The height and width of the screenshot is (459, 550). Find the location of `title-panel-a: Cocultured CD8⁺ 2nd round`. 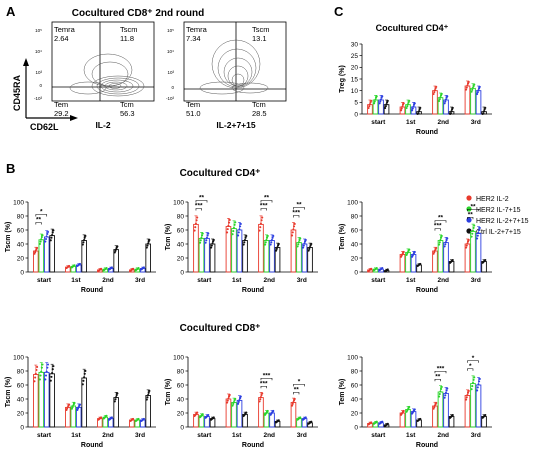

title-panel-a: Cocultured CD8⁺ 2nd round is located at coordinates (138, 13).